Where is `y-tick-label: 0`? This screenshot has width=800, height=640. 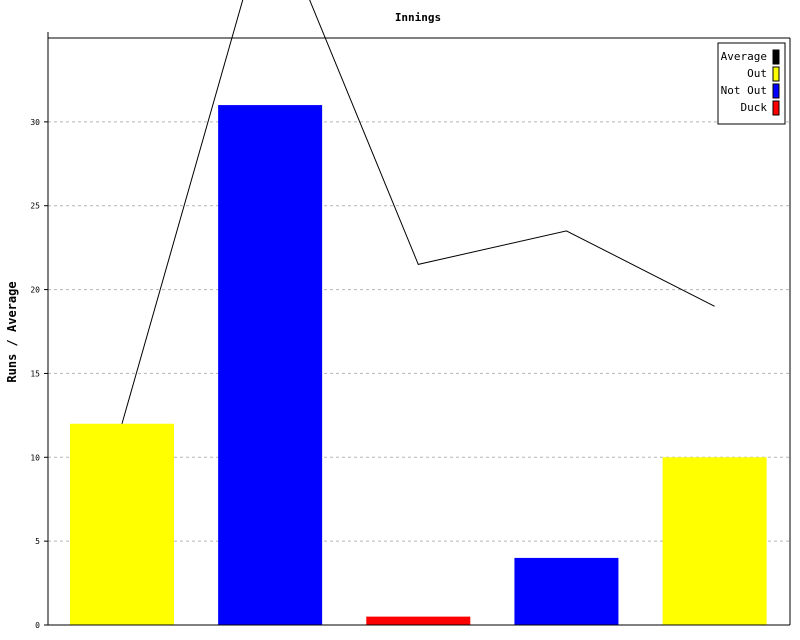 y-tick-label: 0 is located at coordinates (37, 625).